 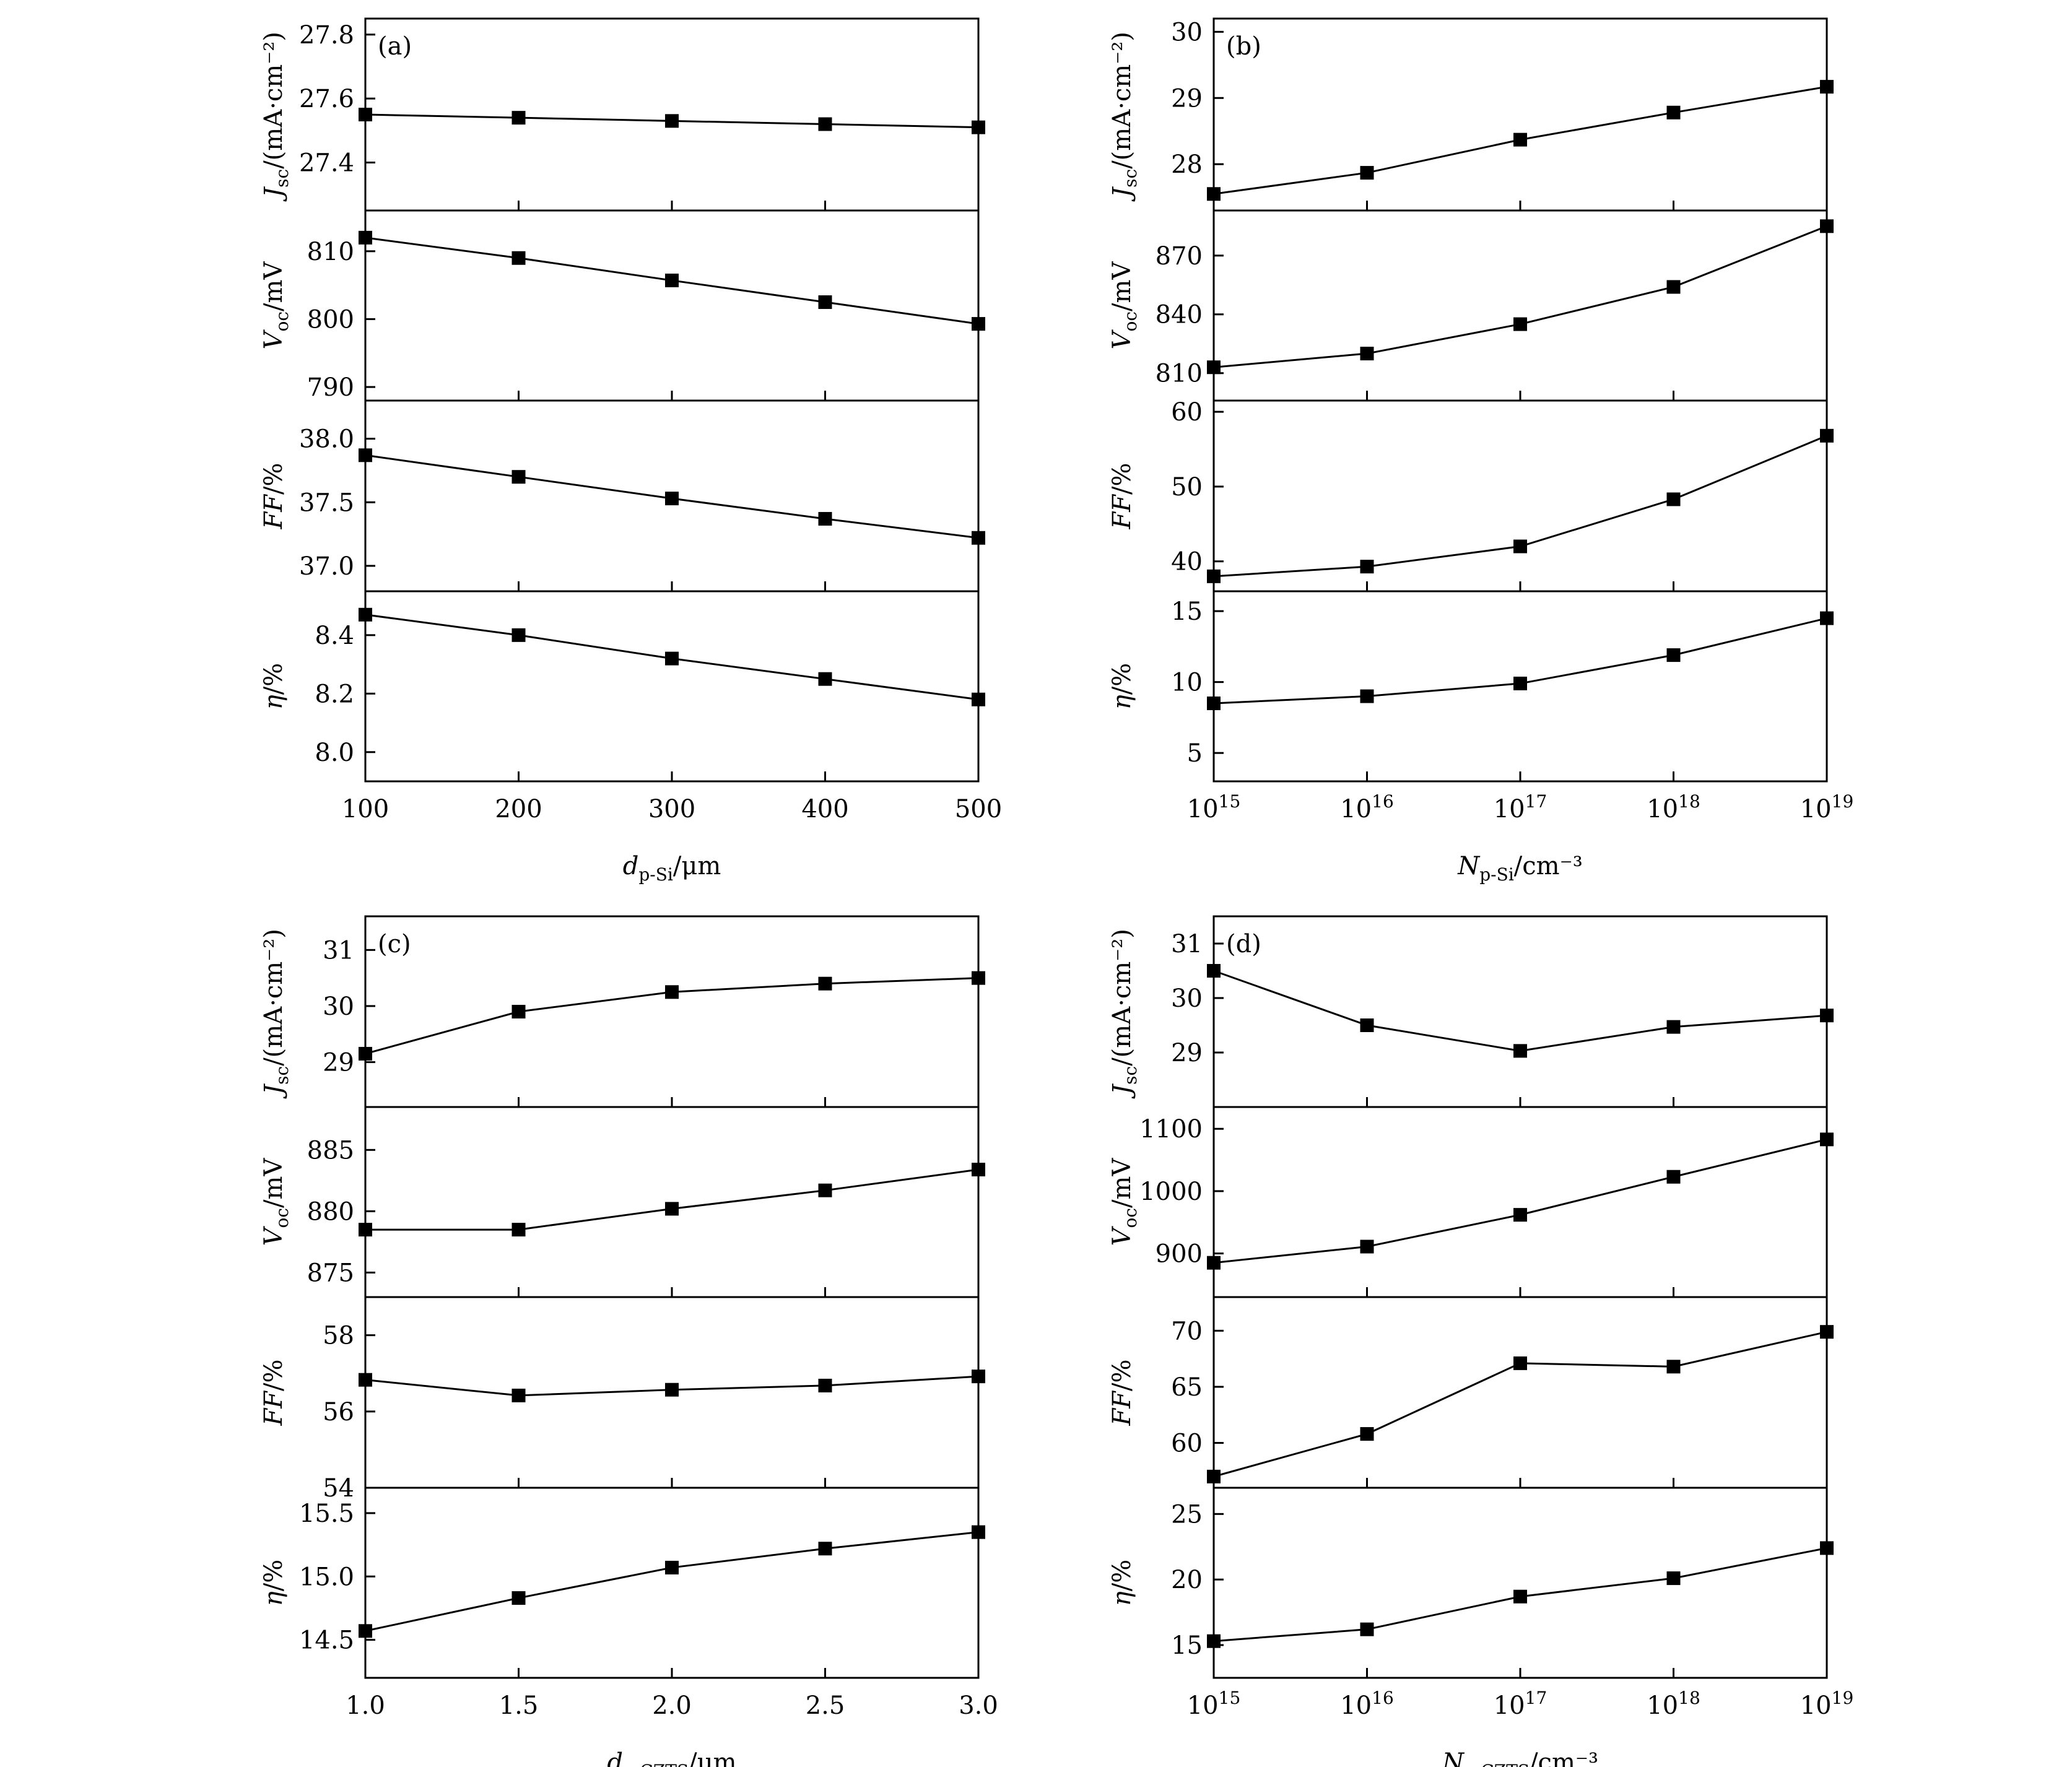 What do you see at coordinates (1471, 114) in the screenshot?
I see `subplot-1: 28 29 30 Jsc/(mA·cm⁻²)` at bounding box center [1471, 114].